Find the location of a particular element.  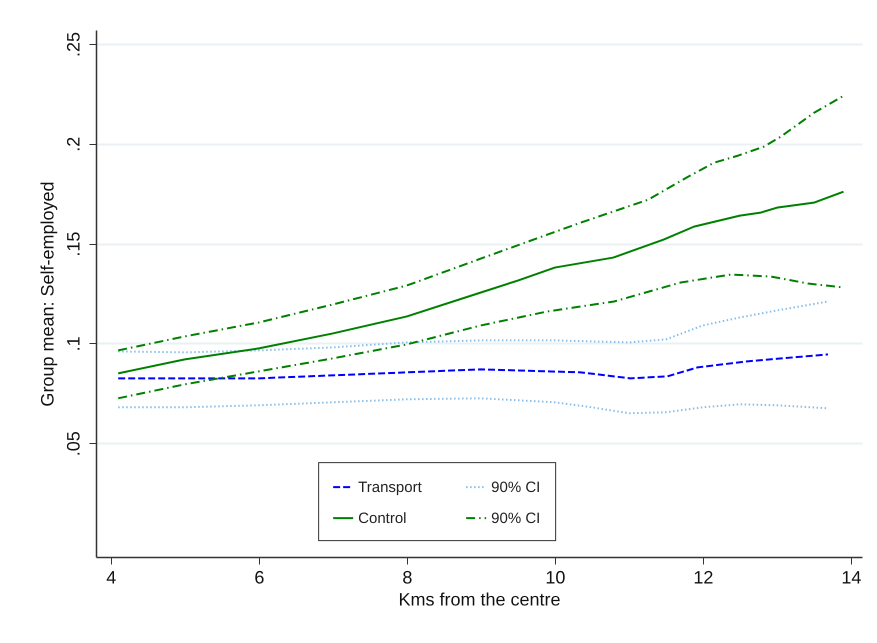

legend-label: Transport is located at coordinates (390, 487).